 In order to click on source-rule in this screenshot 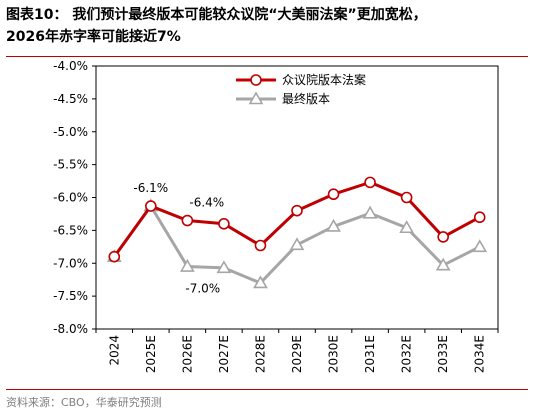, I will do `click(267, 389)`.